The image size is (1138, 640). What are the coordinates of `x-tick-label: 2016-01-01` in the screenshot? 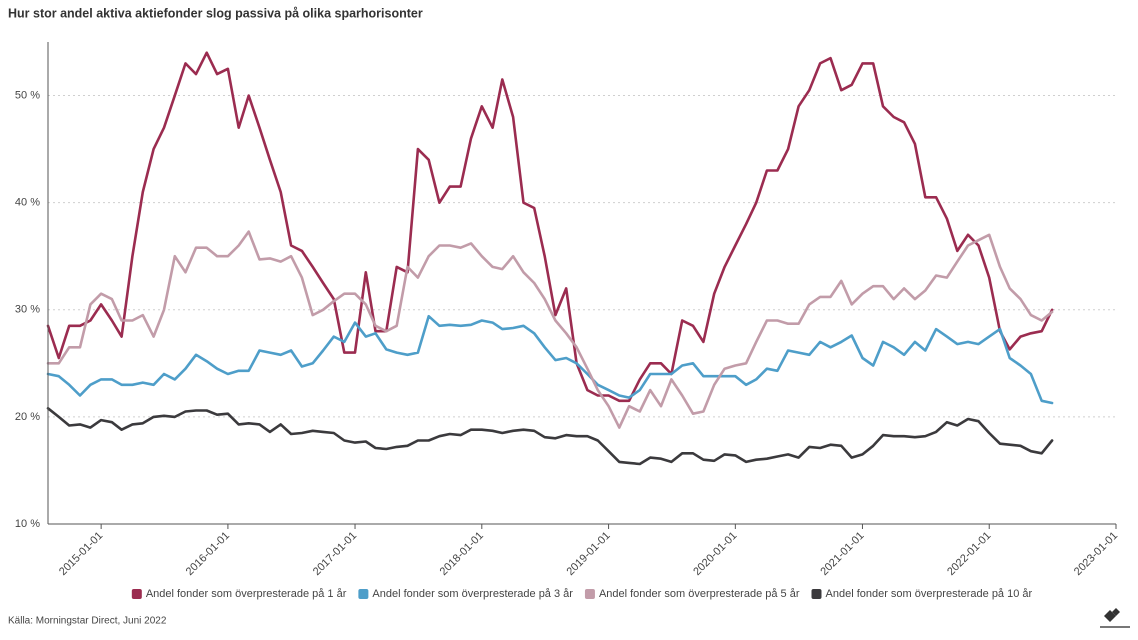 It's located at (208, 554).